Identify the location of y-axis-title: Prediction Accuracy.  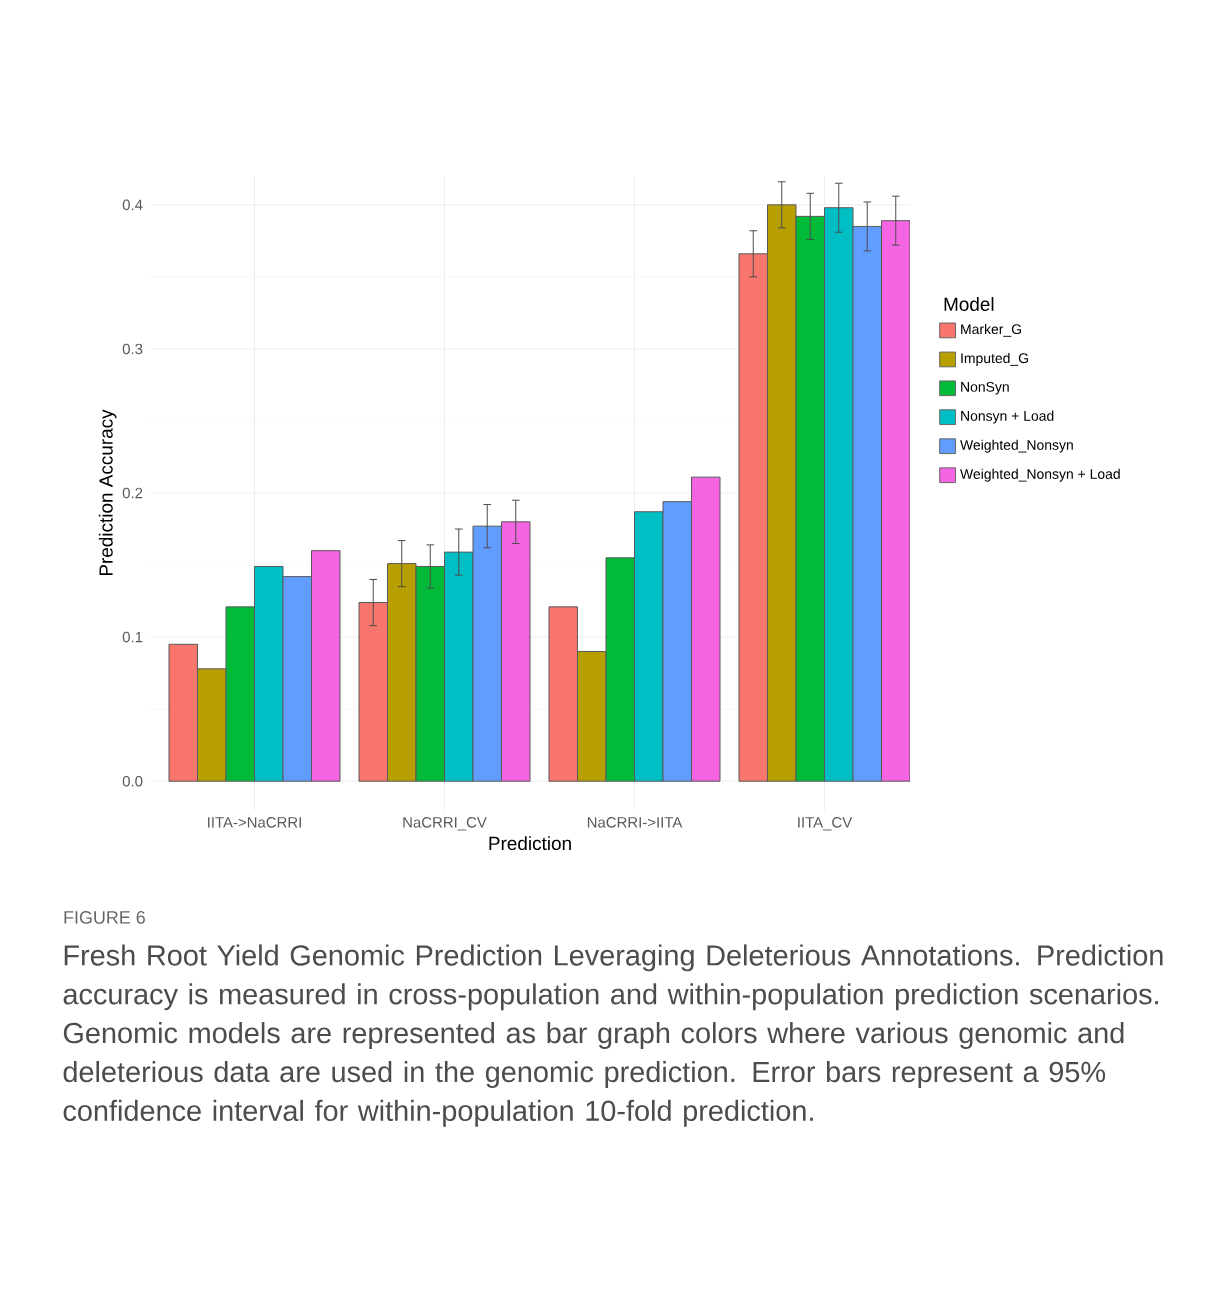
(107, 492).